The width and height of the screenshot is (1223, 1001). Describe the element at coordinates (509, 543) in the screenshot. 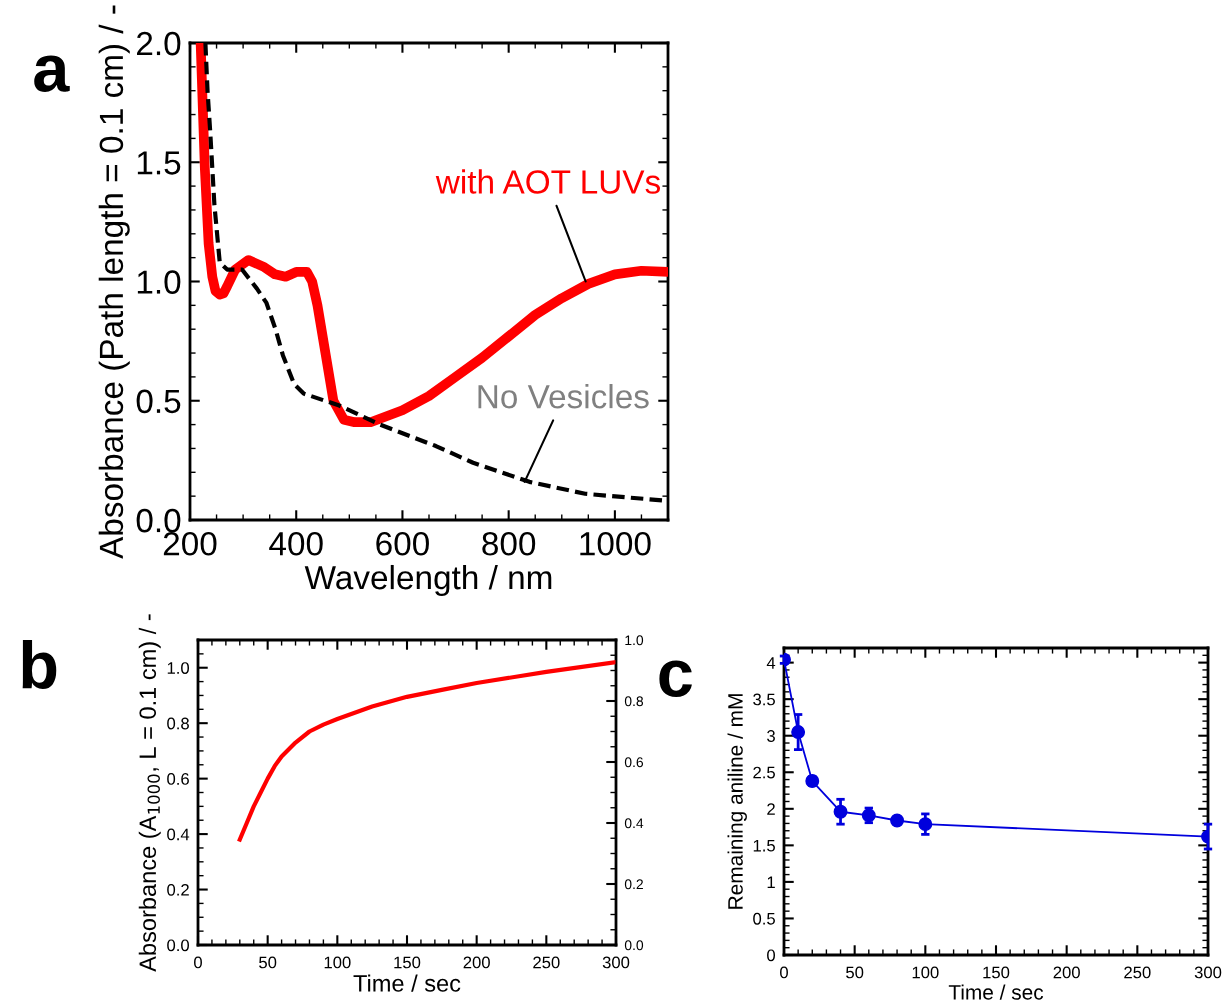

I see `x-tick-label: 800` at that location.